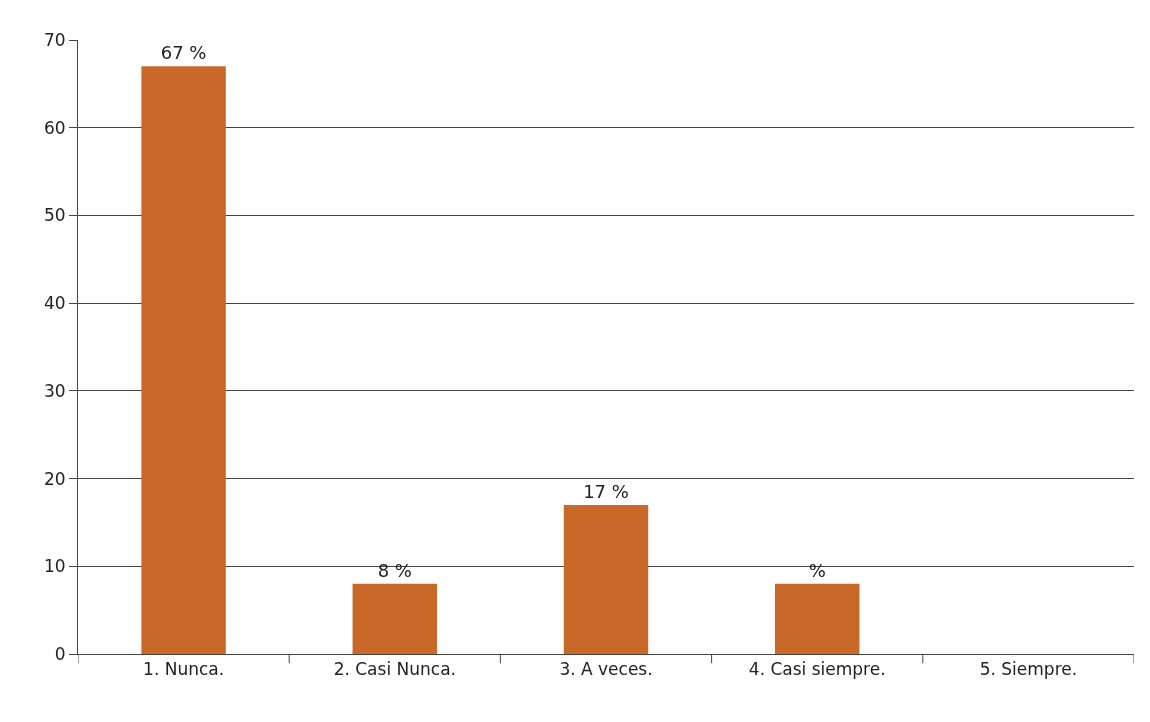 This screenshot has width=1150, height=722. What do you see at coordinates (183, 53) in the screenshot?
I see `data-label: 67 %` at bounding box center [183, 53].